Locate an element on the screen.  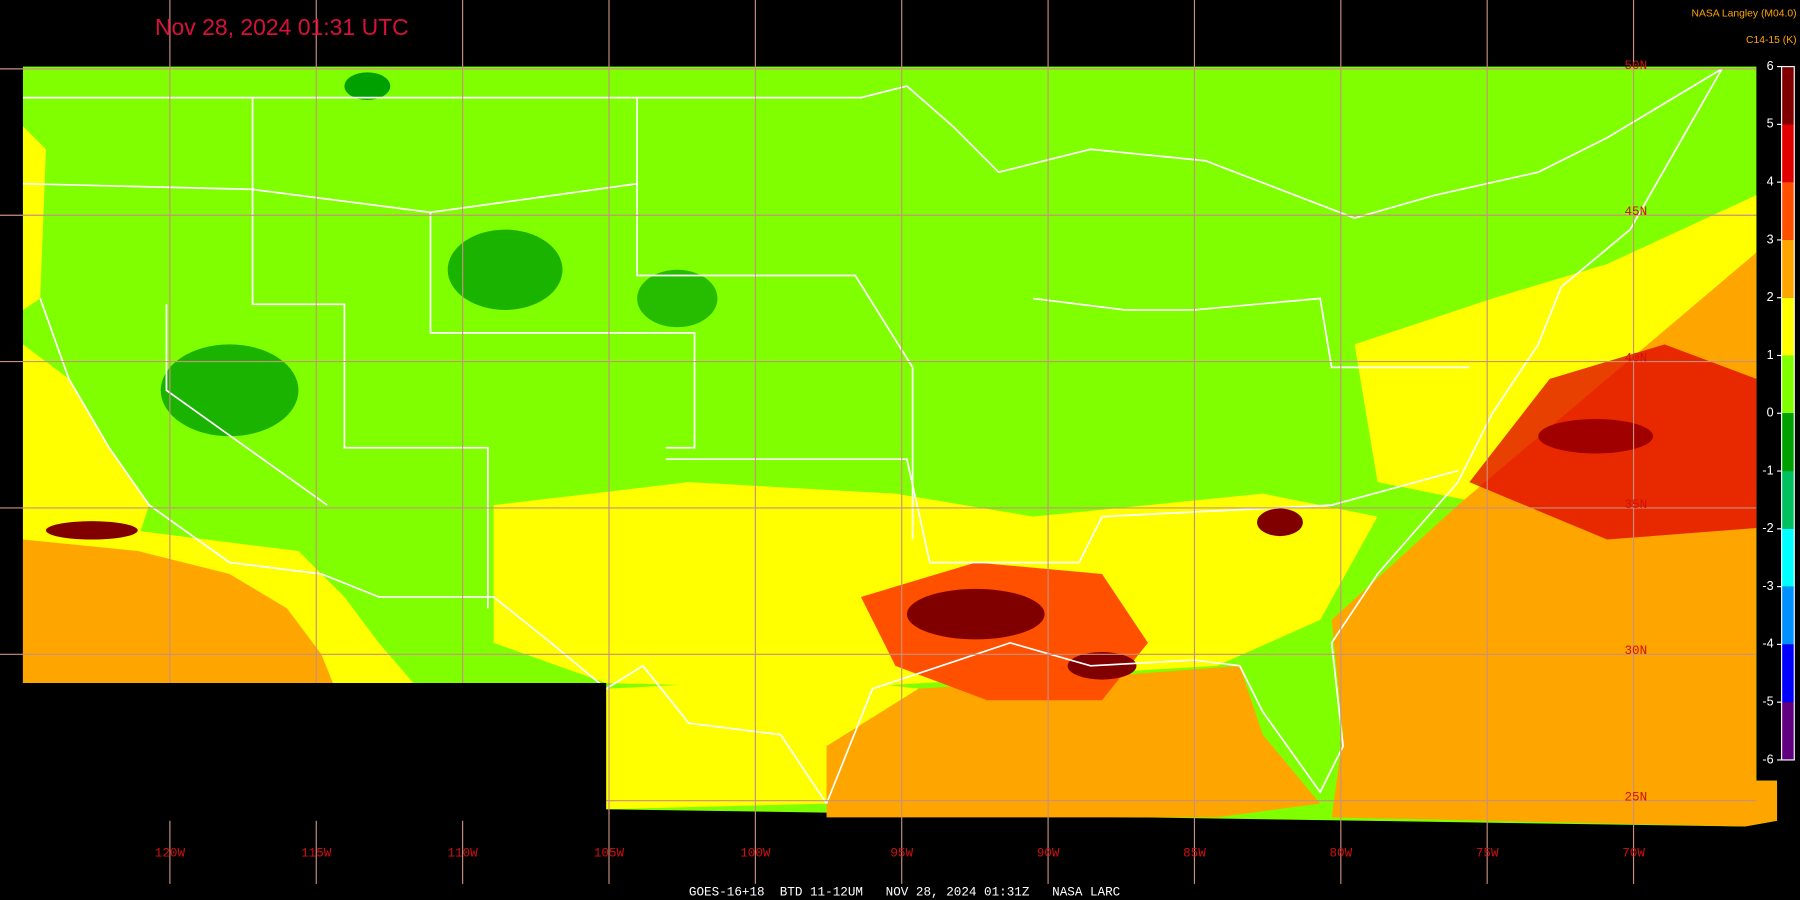
latitude-label: 25N is located at coordinates (1635, 797).